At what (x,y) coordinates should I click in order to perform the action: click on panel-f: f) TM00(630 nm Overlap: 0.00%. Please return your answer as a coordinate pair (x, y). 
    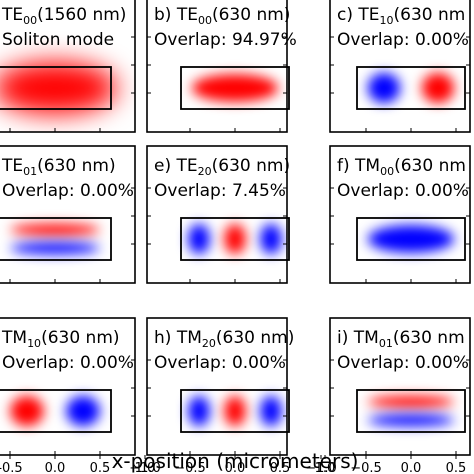
    Looking at the image, I should click on (400, 214).